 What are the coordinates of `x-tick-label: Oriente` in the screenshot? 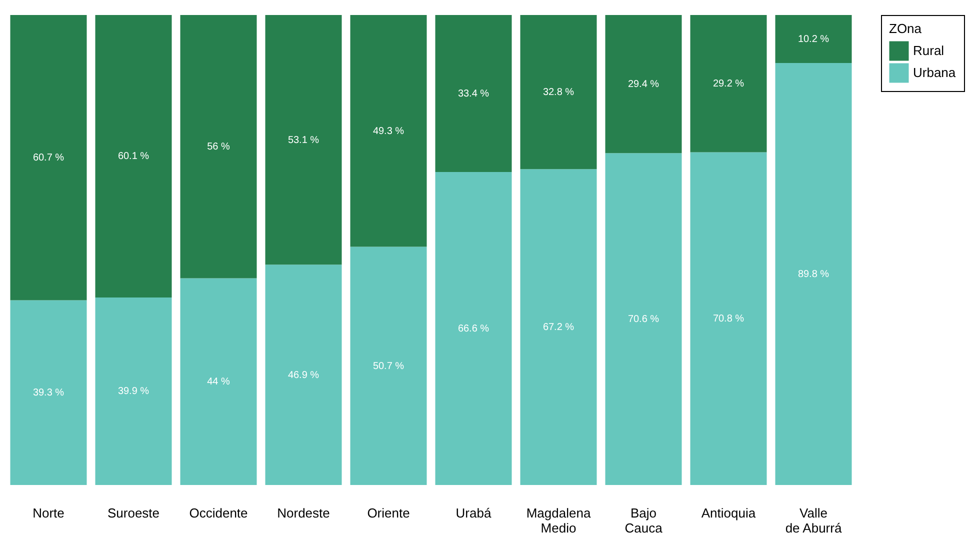 It's located at (388, 513).